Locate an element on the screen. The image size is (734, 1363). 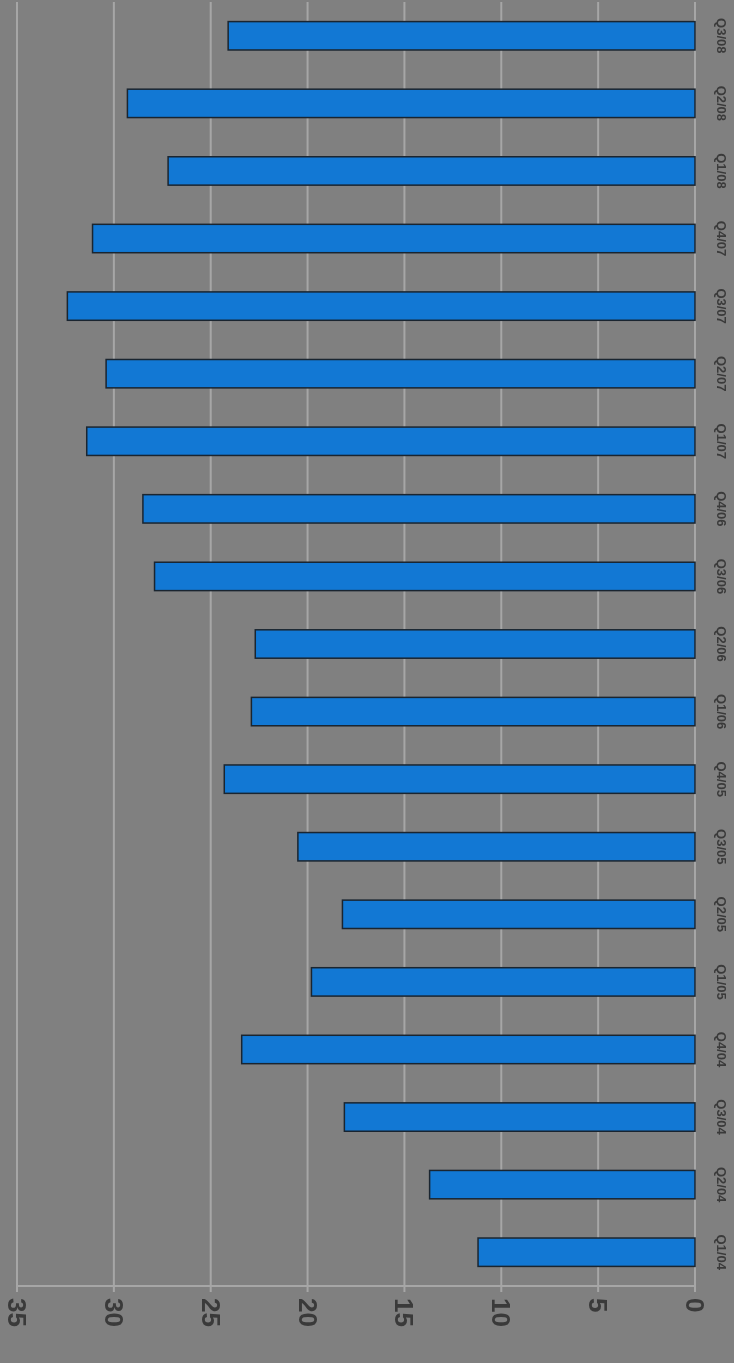
x-tick-label: 20 is located at coordinates (307, 1312).